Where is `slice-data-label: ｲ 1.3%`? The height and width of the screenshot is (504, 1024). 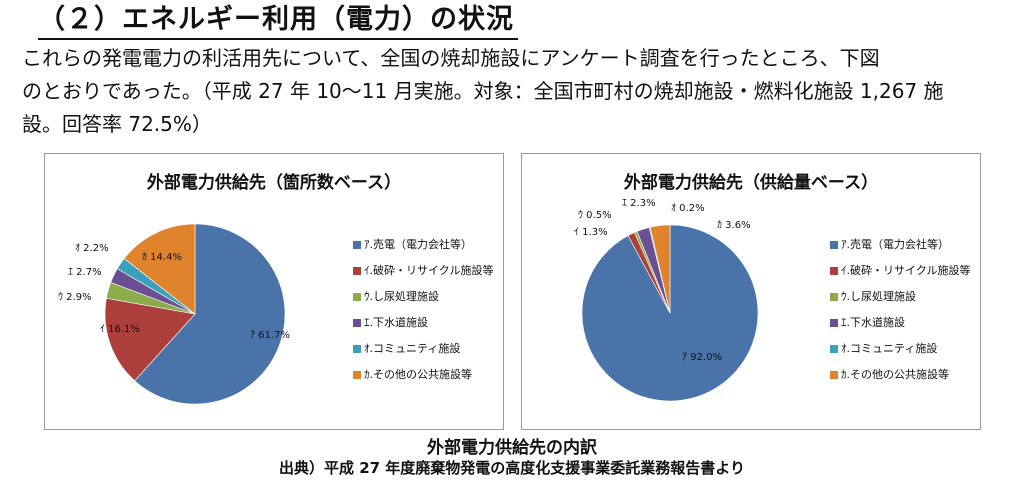 slice-data-label: ｲ 1.3% is located at coordinates (591, 232).